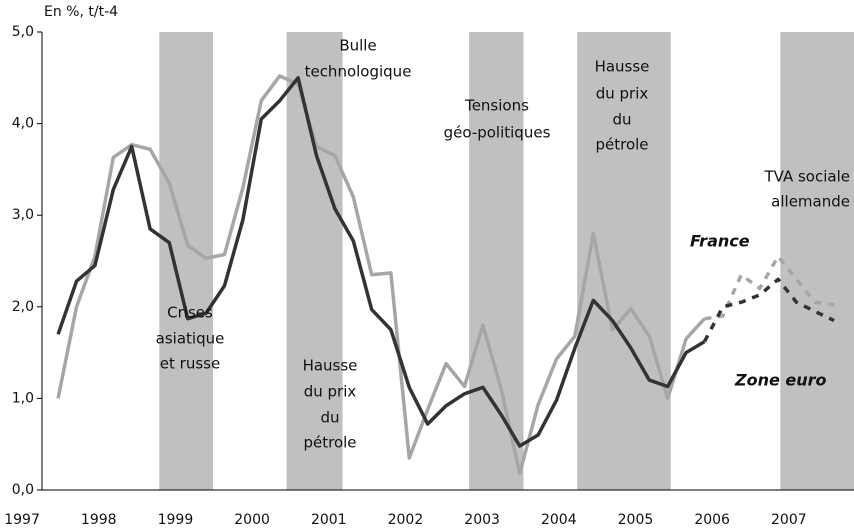 The image size is (854, 532). Describe the element at coordinates (496, 106) in the screenshot. I see `annotation: Tensions` at that location.